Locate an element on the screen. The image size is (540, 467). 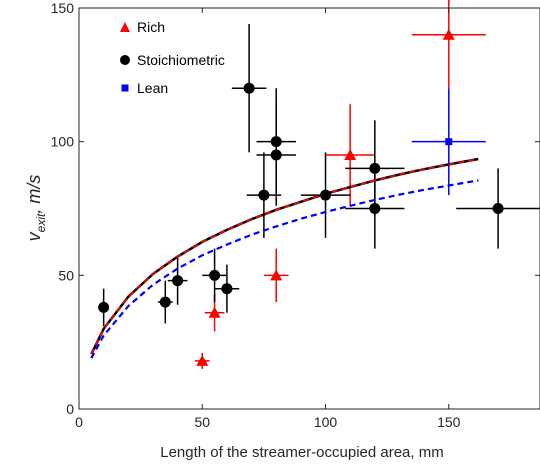
svg-text: vexit, m/s is located at coordinates (36, 208).